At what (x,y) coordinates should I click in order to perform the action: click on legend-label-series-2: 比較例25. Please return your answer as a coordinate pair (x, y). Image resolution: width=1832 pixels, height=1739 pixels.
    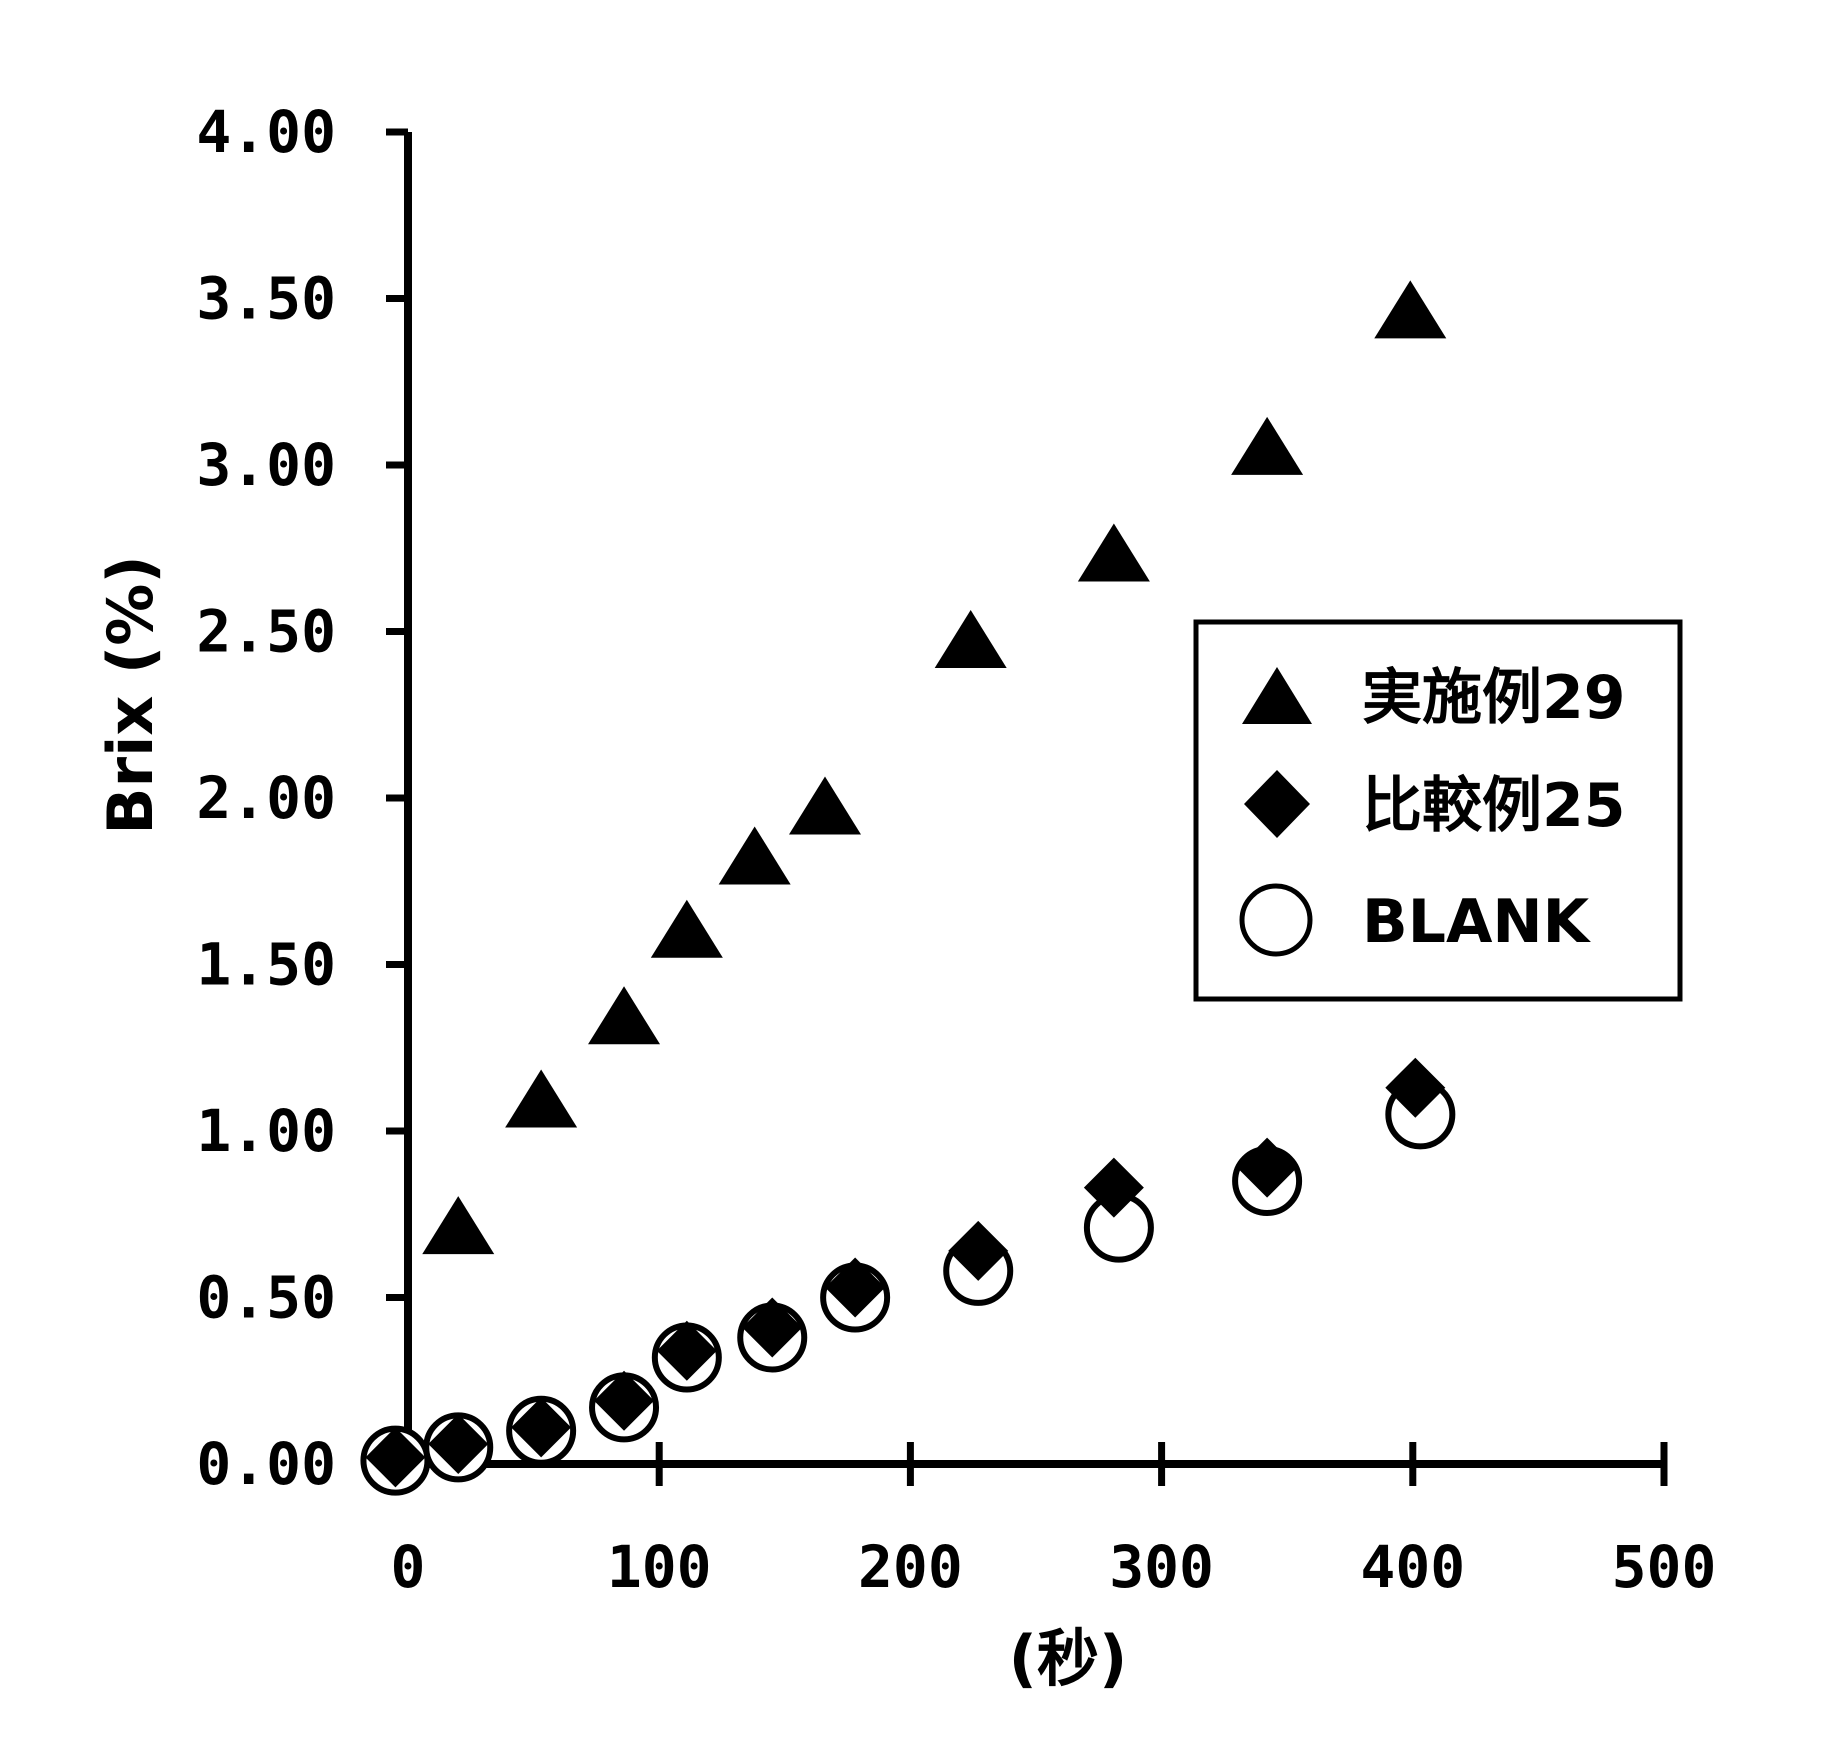
    Looking at the image, I should click on (1494, 806).